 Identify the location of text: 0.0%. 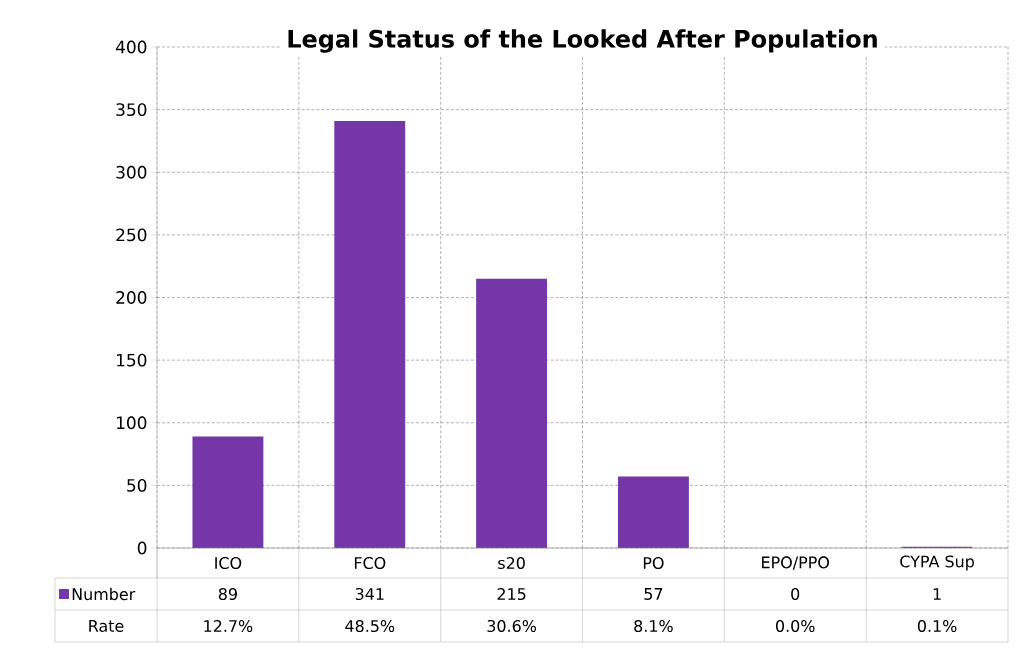
(795, 626).